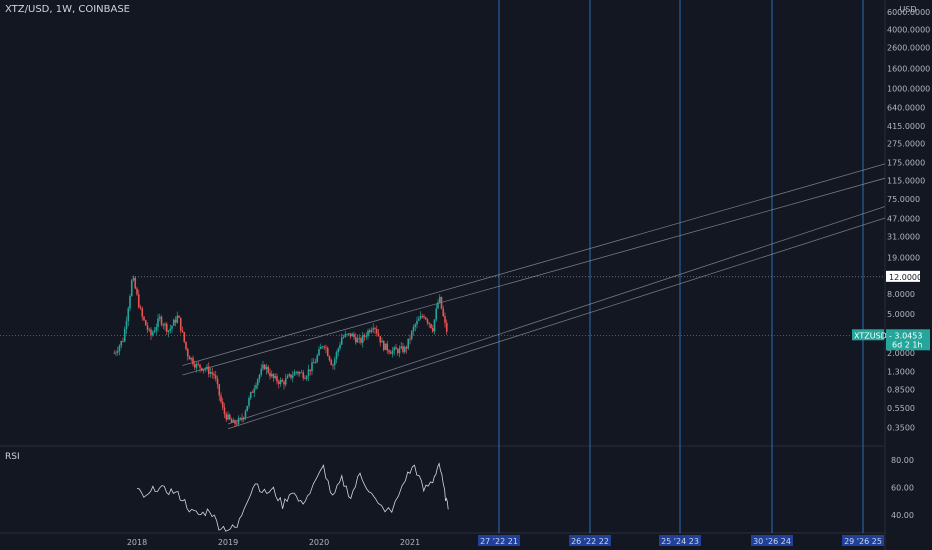 The width and height of the screenshot is (932, 550). What do you see at coordinates (906, 163) in the screenshot?
I see `price-tick-label-8: 175.0000` at bounding box center [906, 163].